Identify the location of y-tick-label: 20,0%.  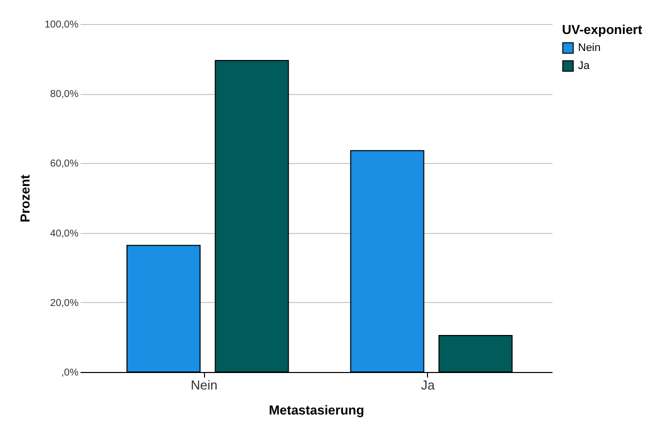
(64, 303).